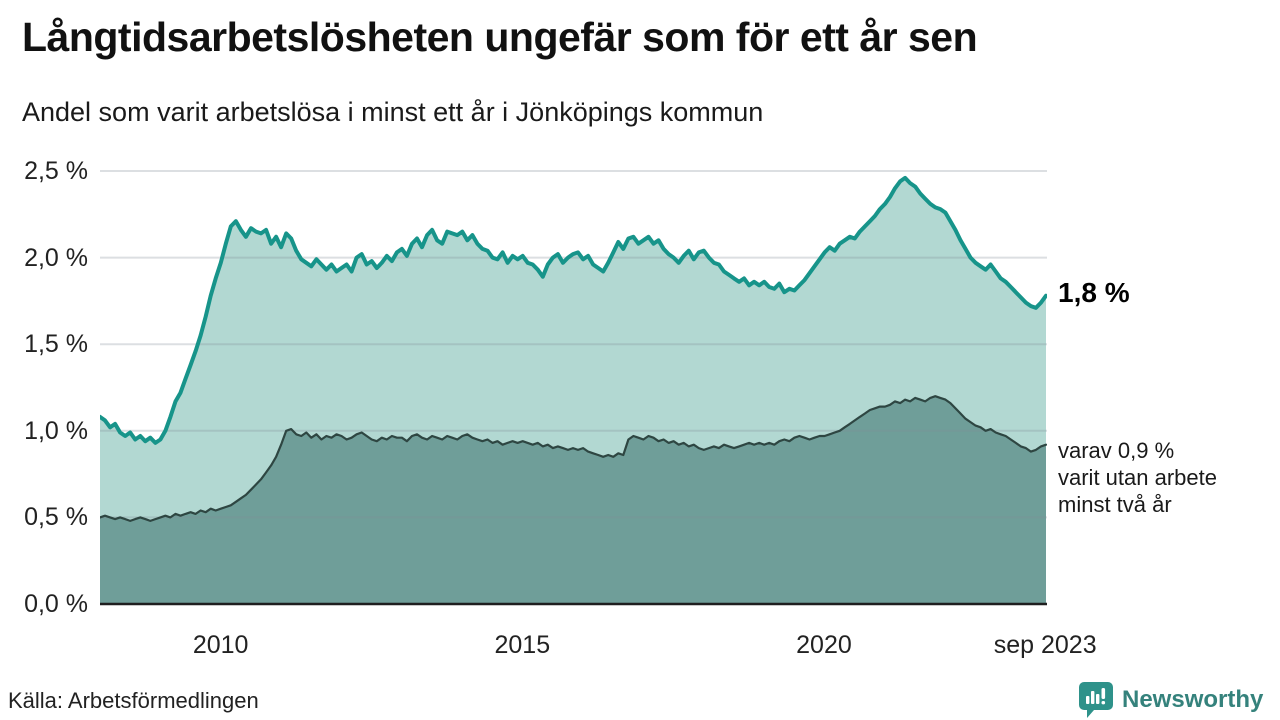  Describe the element at coordinates (56, 517) in the screenshot. I see `y-axis-label: 0,5 %` at that location.